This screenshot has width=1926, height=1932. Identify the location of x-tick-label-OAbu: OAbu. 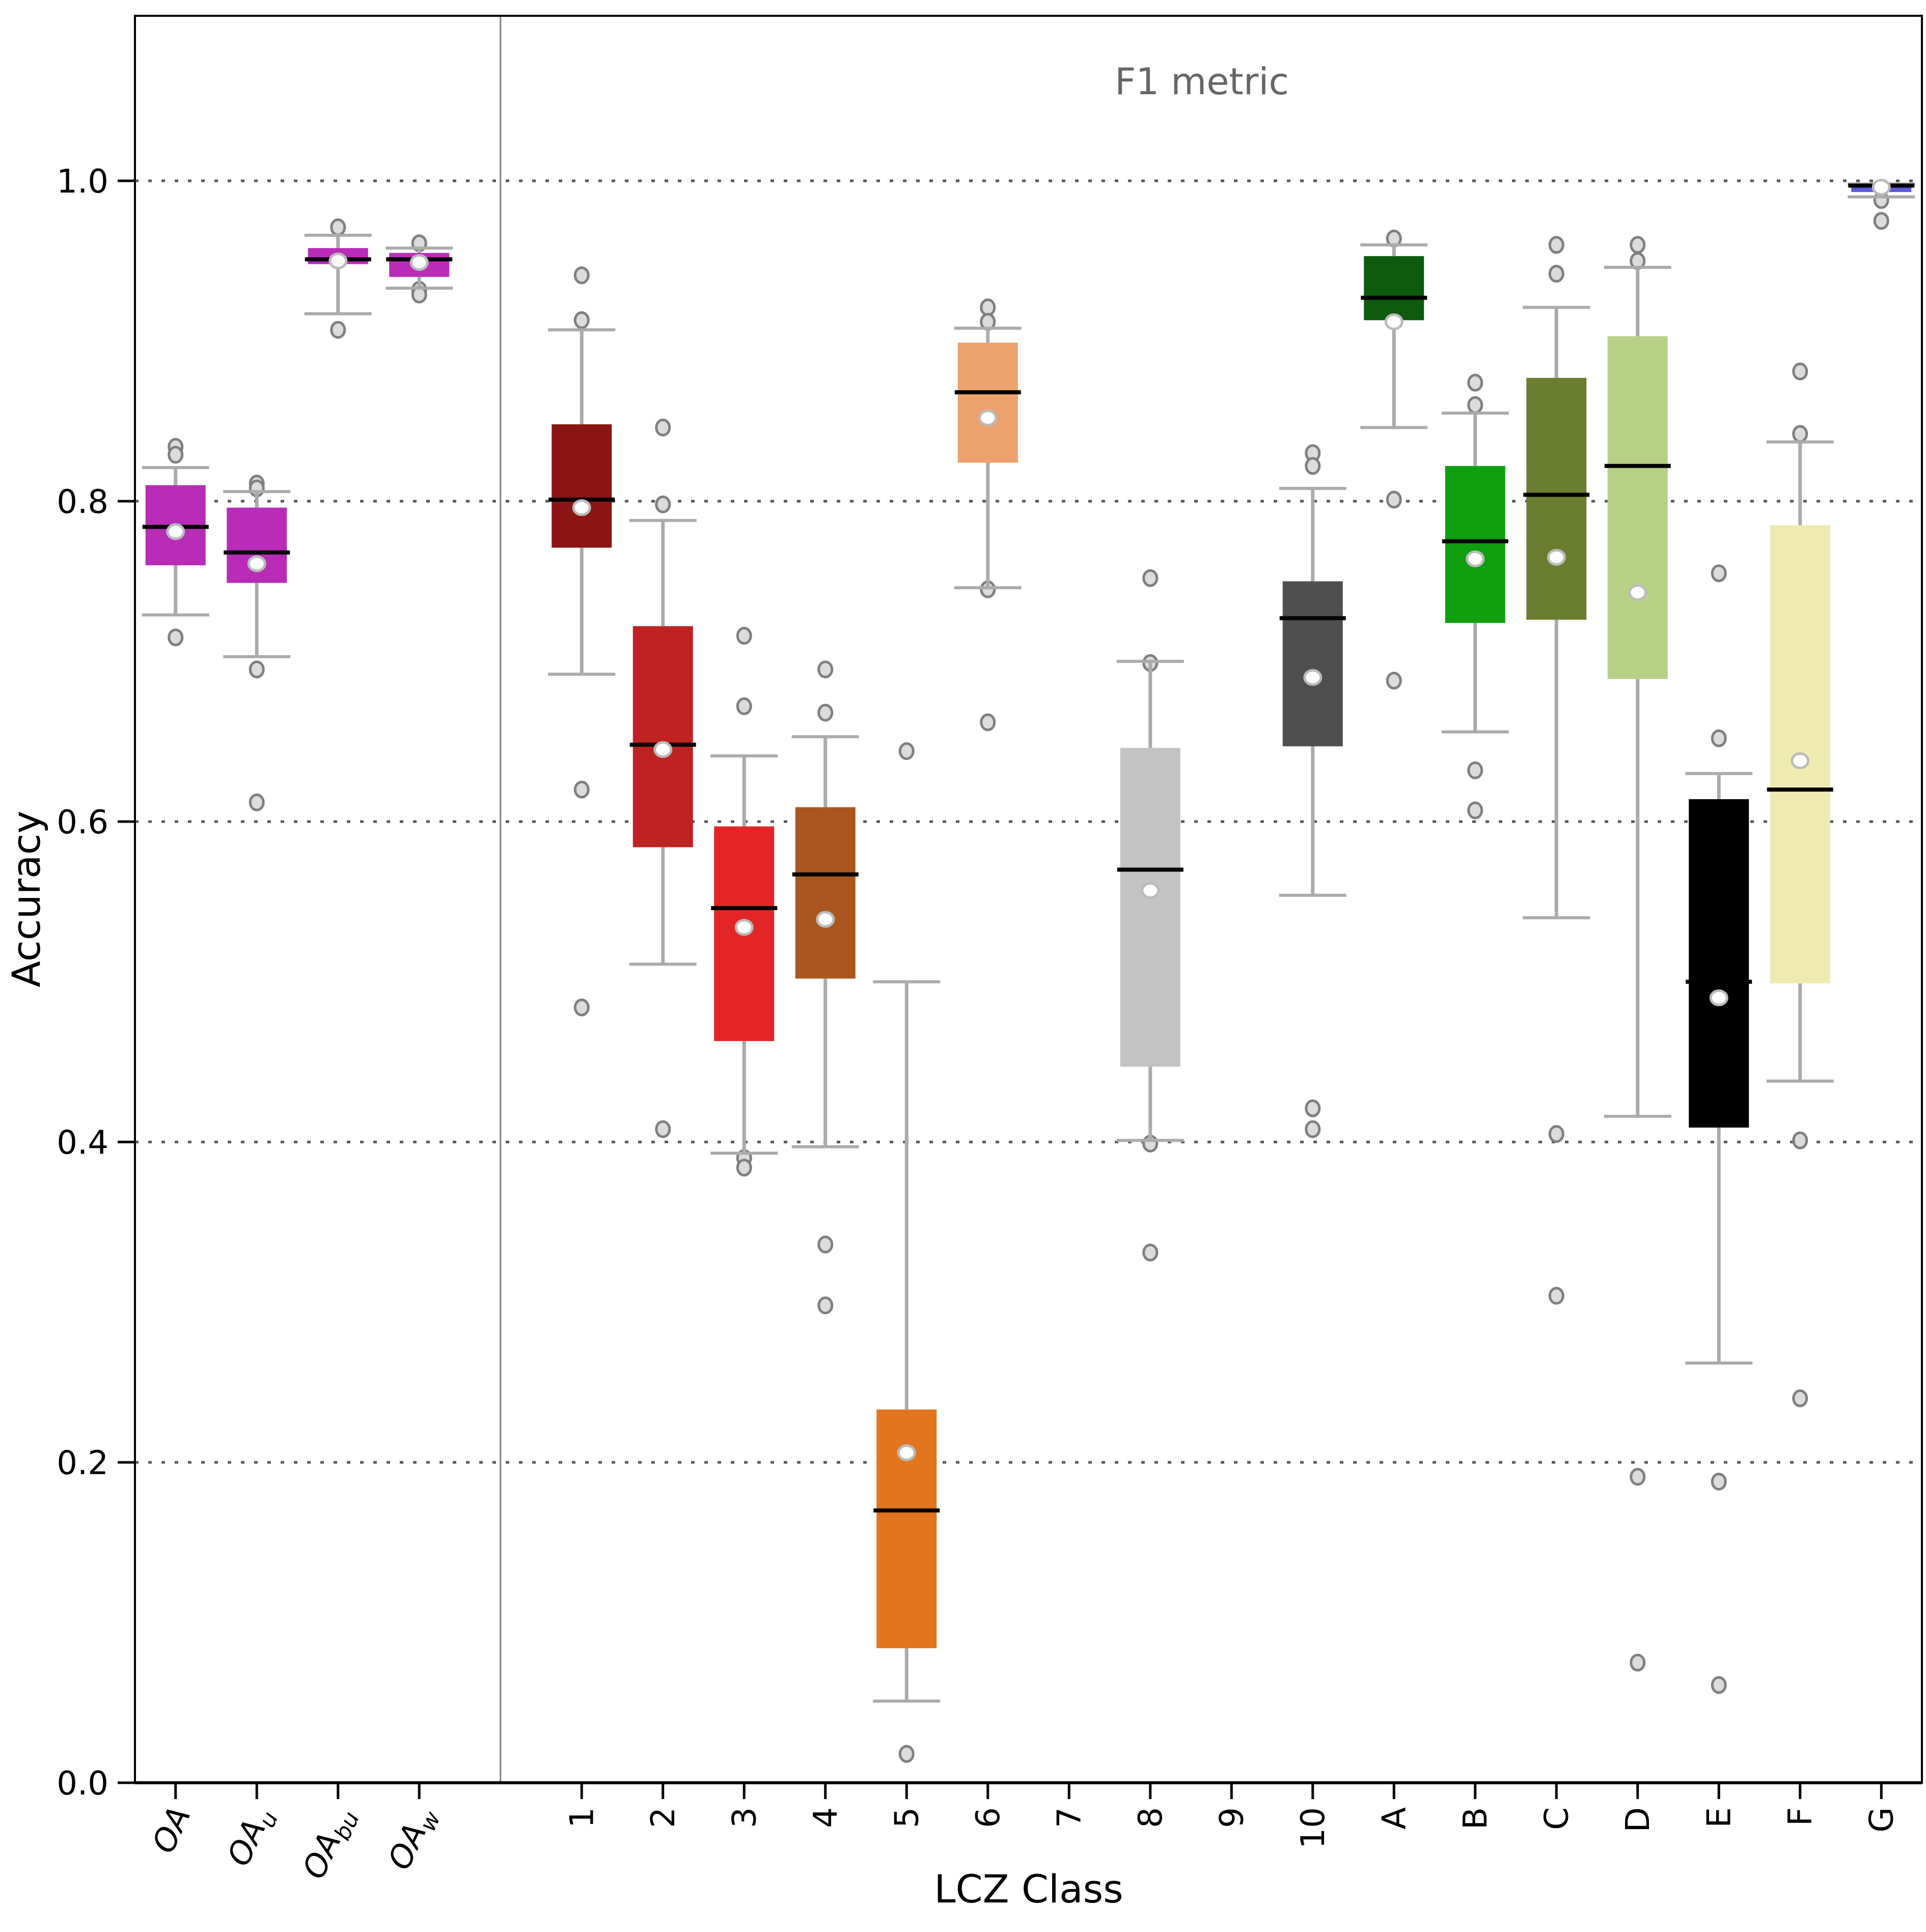
(330, 1843).